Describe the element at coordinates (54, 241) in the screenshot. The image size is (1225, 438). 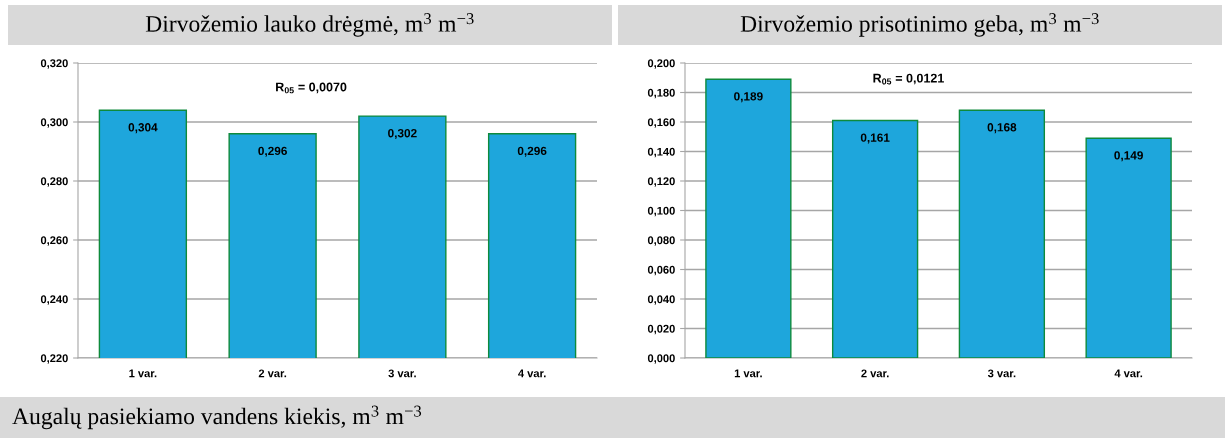
I see `y-tick-label: 0,260` at that location.